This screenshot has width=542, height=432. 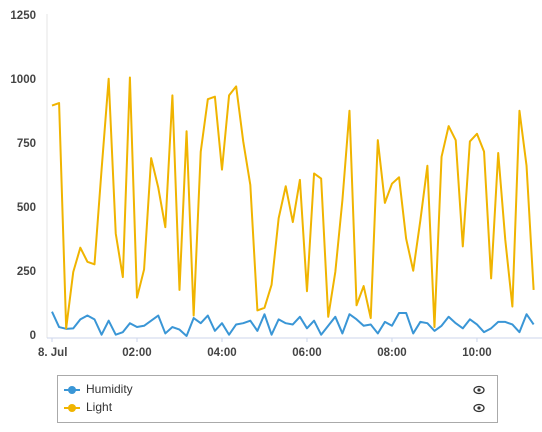 What do you see at coordinates (221, 353) in the screenshot?
I see `x-tick-label: 04:00` at bounding box center [221, 353].